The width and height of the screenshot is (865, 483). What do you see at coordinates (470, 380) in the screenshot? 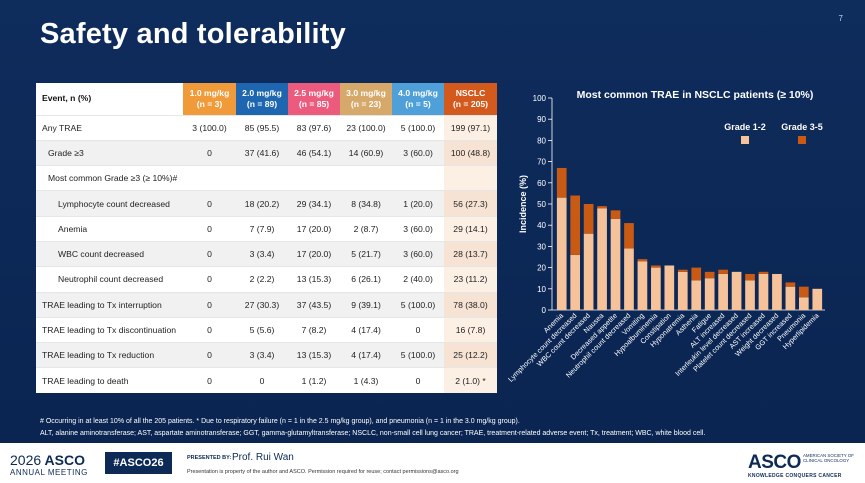
I see `table-cell: 2 (1.0) *` at bounding box center [470, 380].